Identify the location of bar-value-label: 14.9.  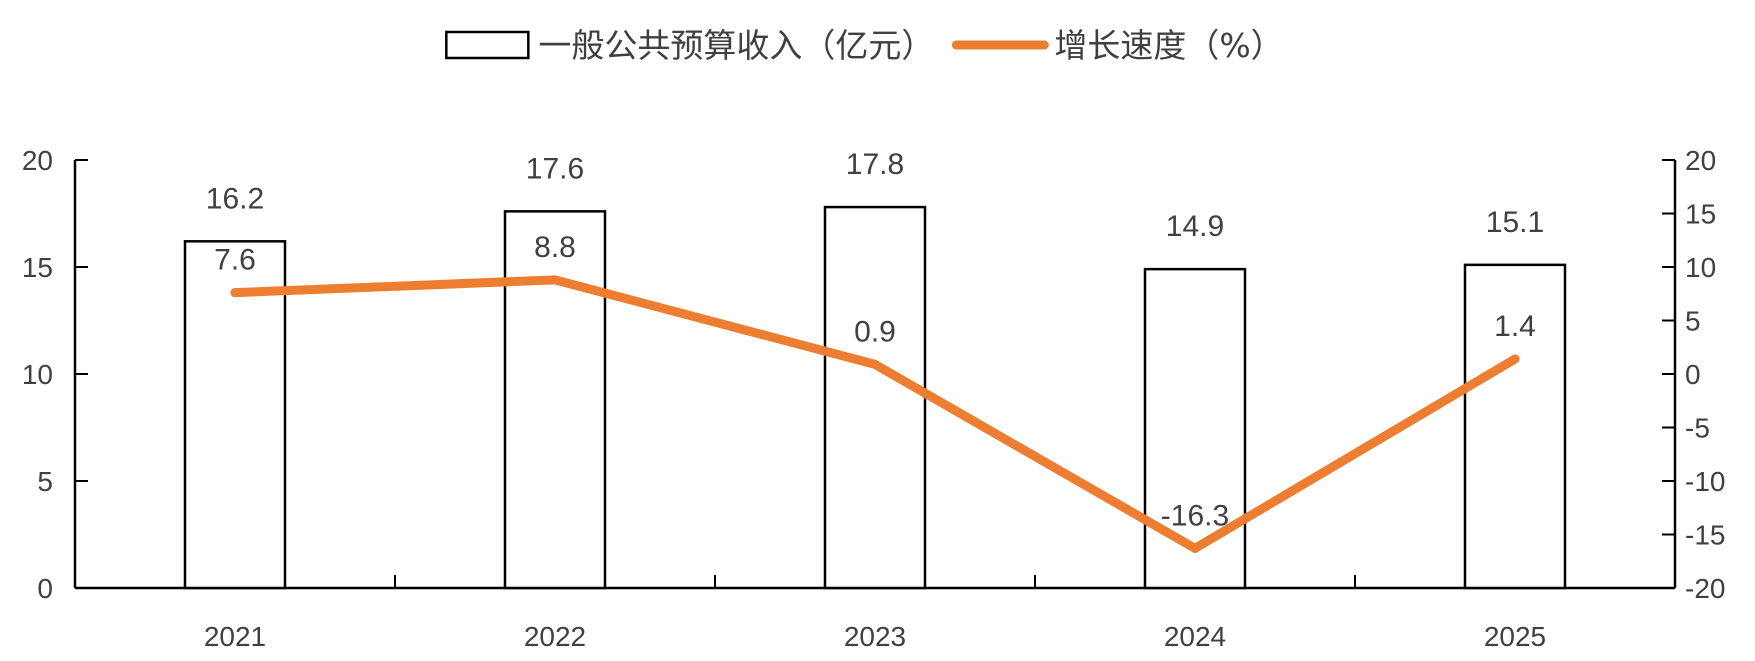
(1195, 226).